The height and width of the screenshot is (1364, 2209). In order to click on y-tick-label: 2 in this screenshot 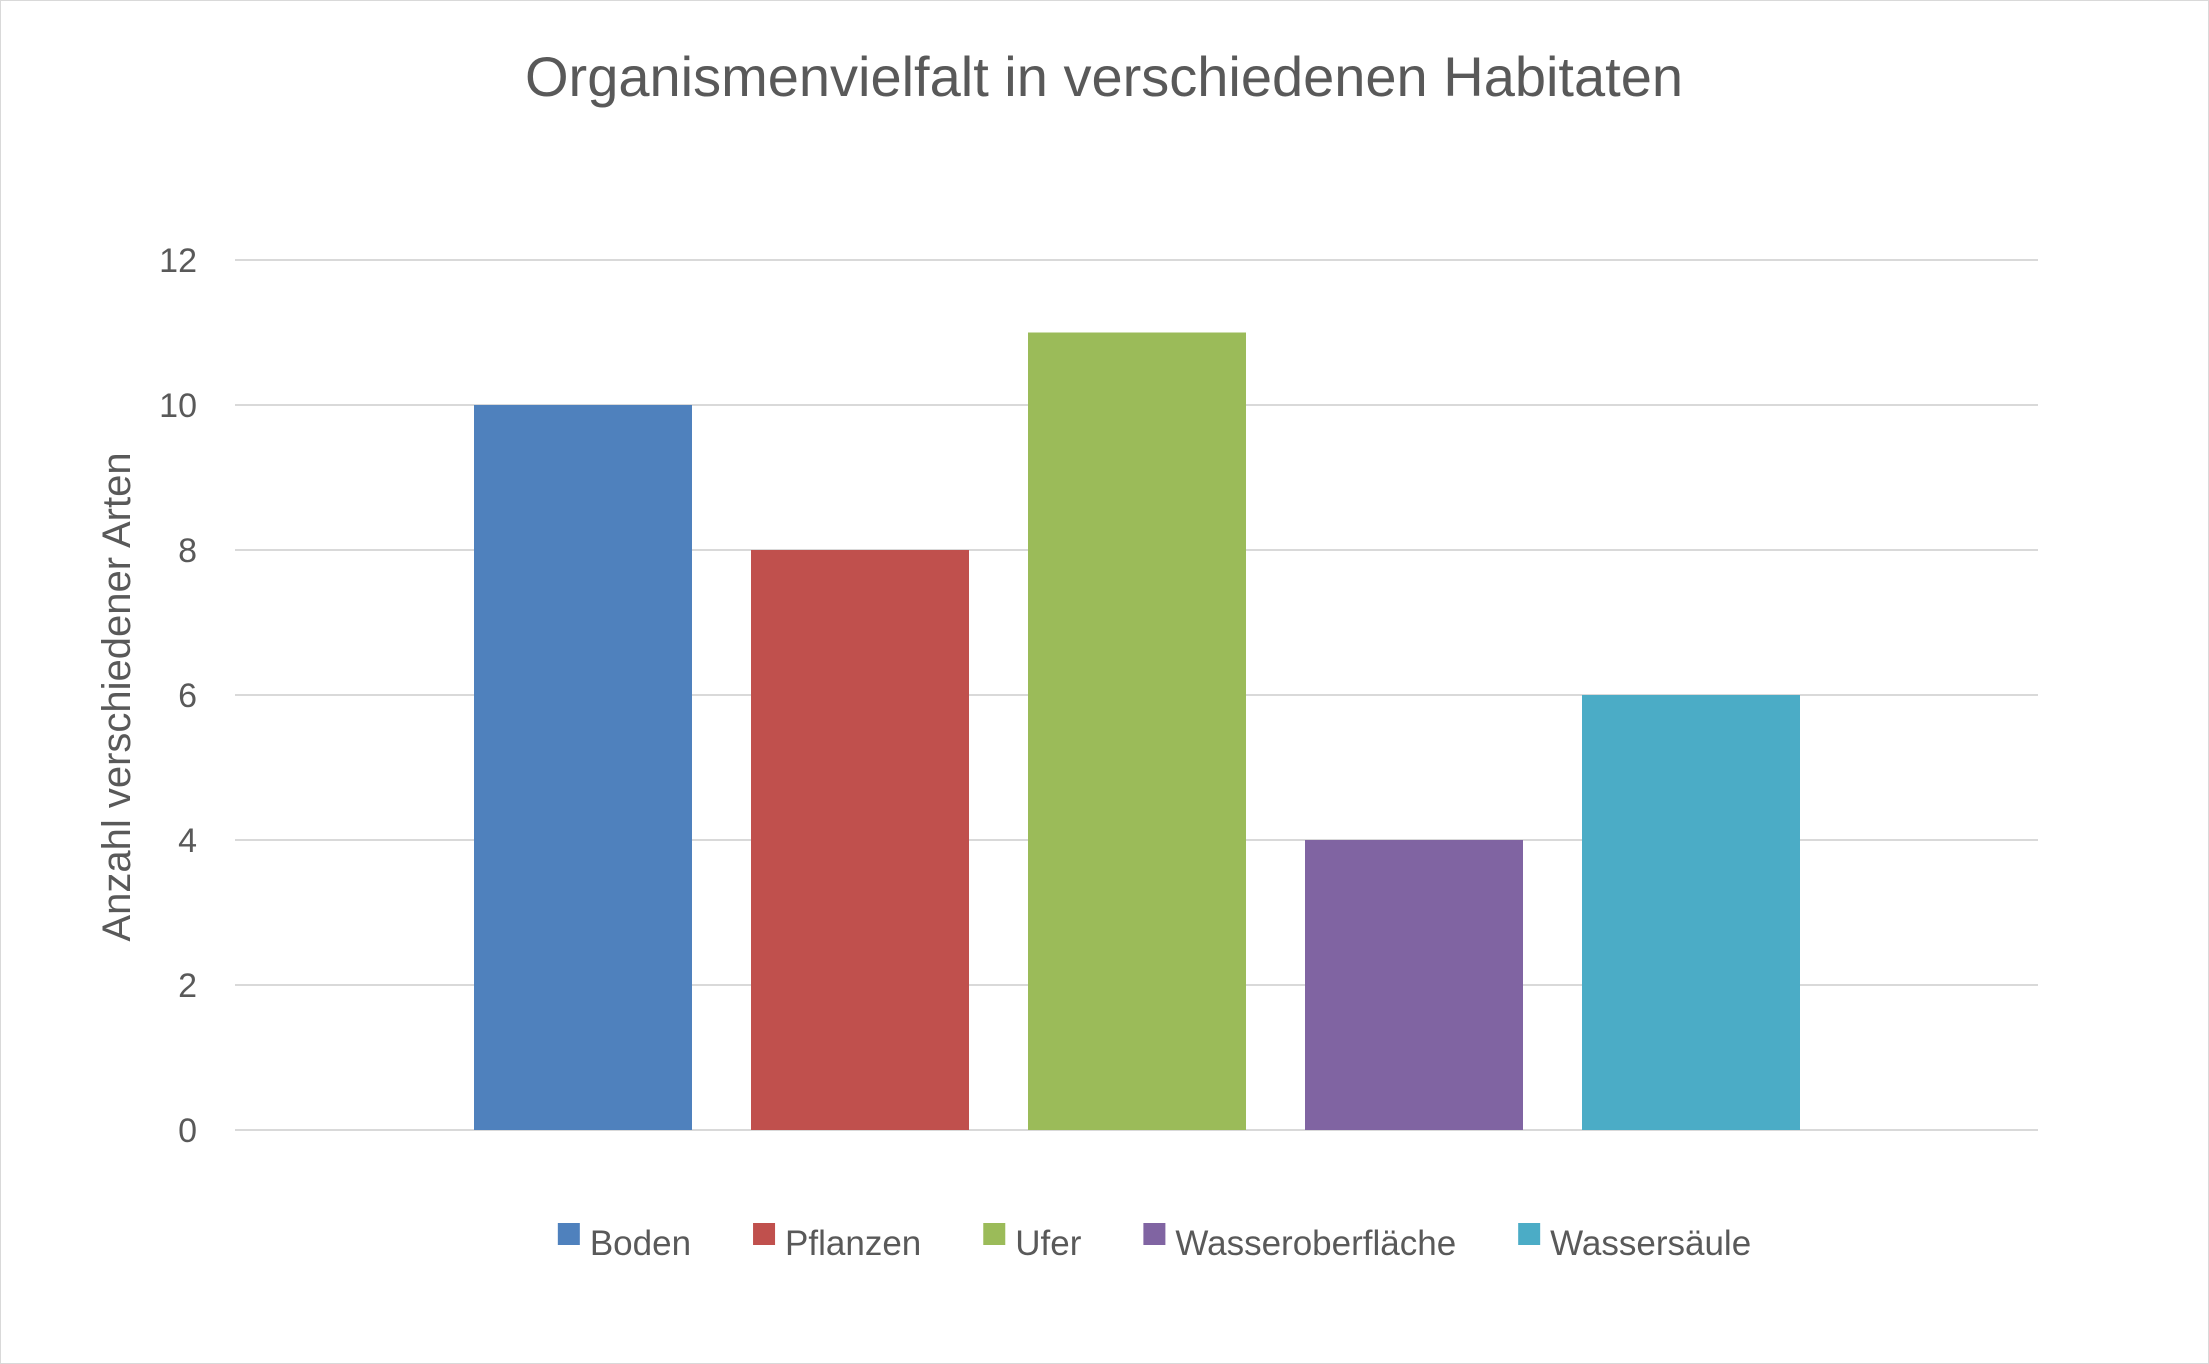, I will do `click(187, 986)`.